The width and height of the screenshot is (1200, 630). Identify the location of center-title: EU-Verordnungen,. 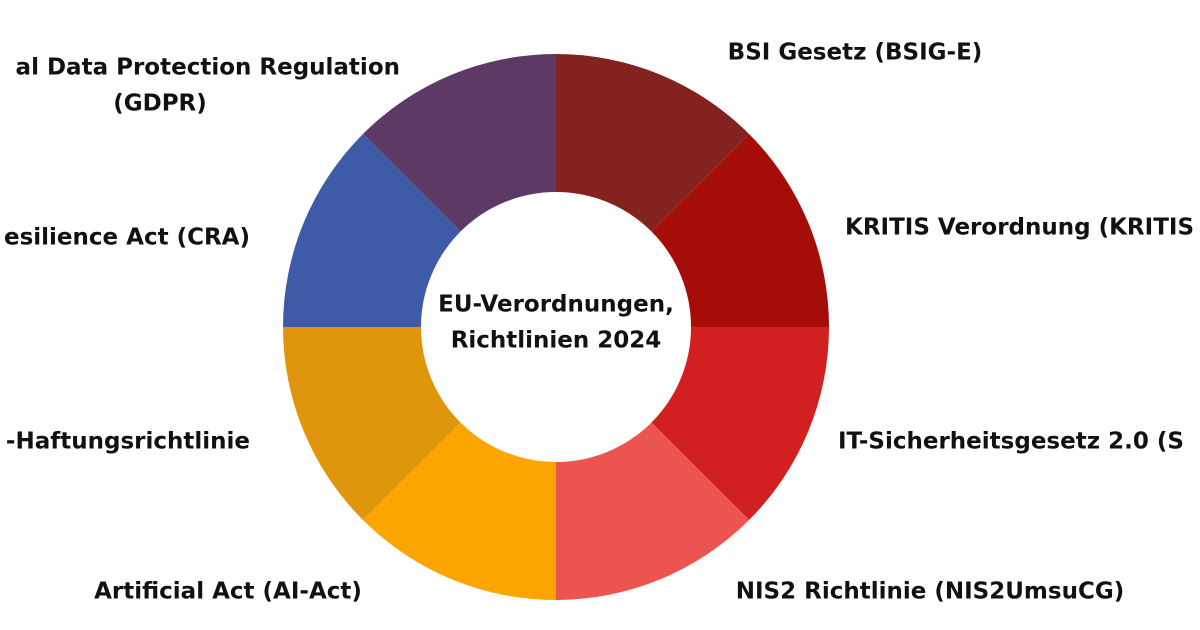
(556, 305).